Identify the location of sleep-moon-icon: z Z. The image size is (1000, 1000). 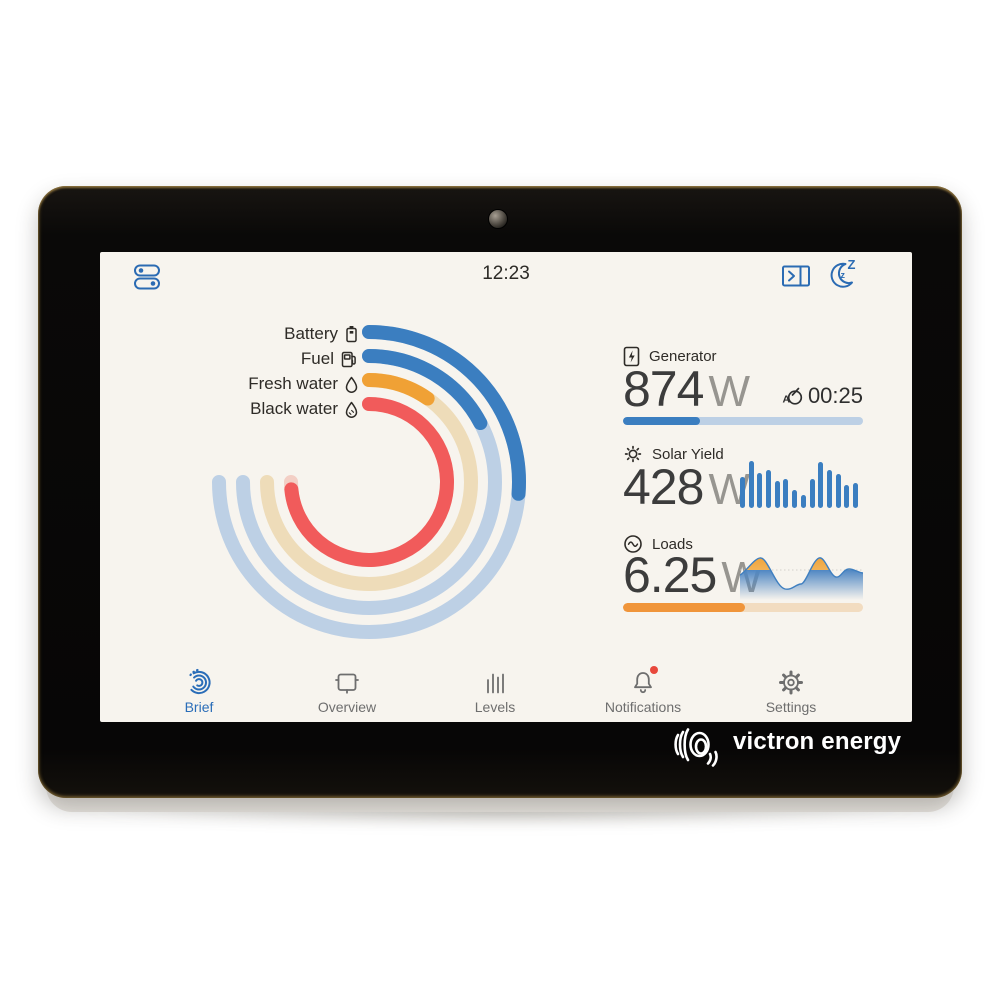
(843, 275).